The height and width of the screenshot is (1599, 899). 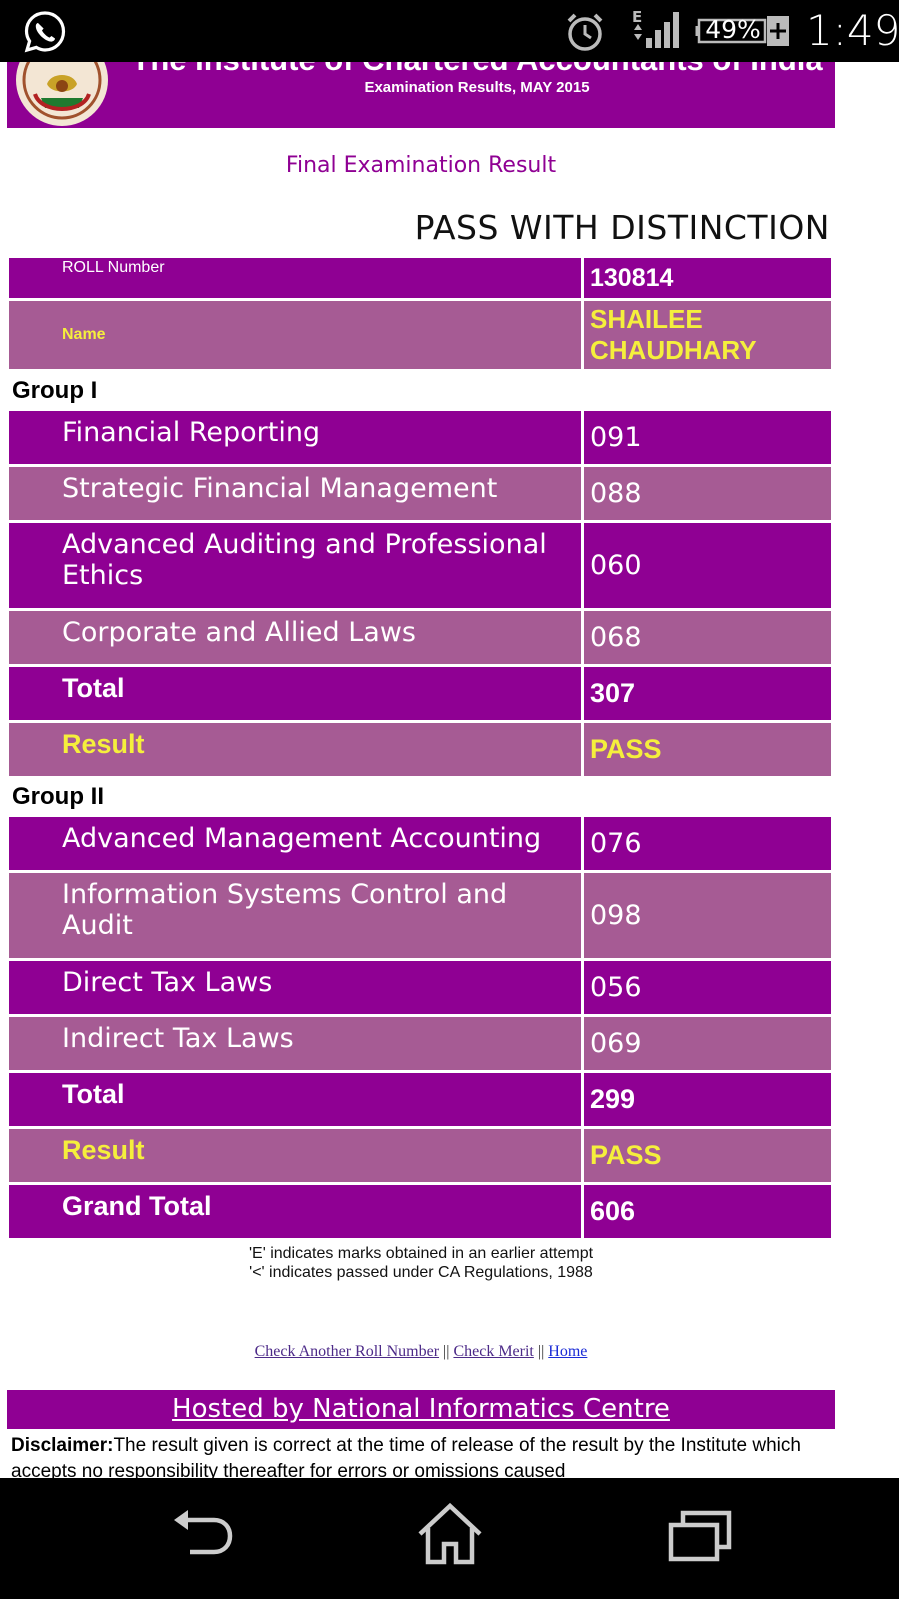 I want to click on table-row: Indirect Tax Laws 069, so click(x=421, y=1045).